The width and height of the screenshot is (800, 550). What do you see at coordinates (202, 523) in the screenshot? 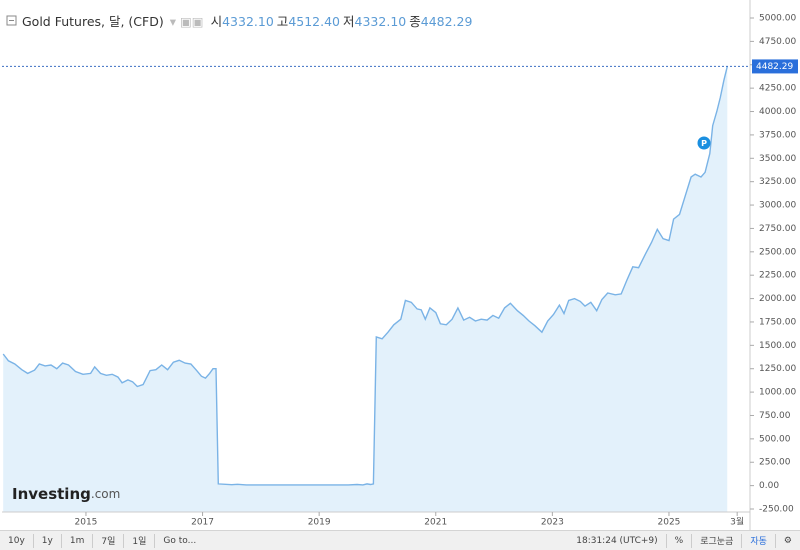
I see `x-tick-label: 2017` at bounding box center [202, 523].